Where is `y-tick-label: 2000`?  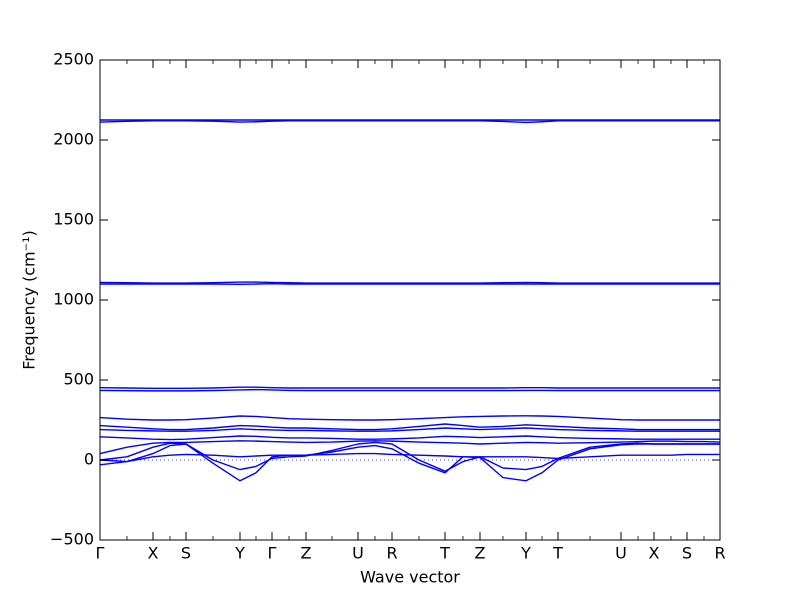 y-tick-label: 2000 is located at coordinates (73, 139).